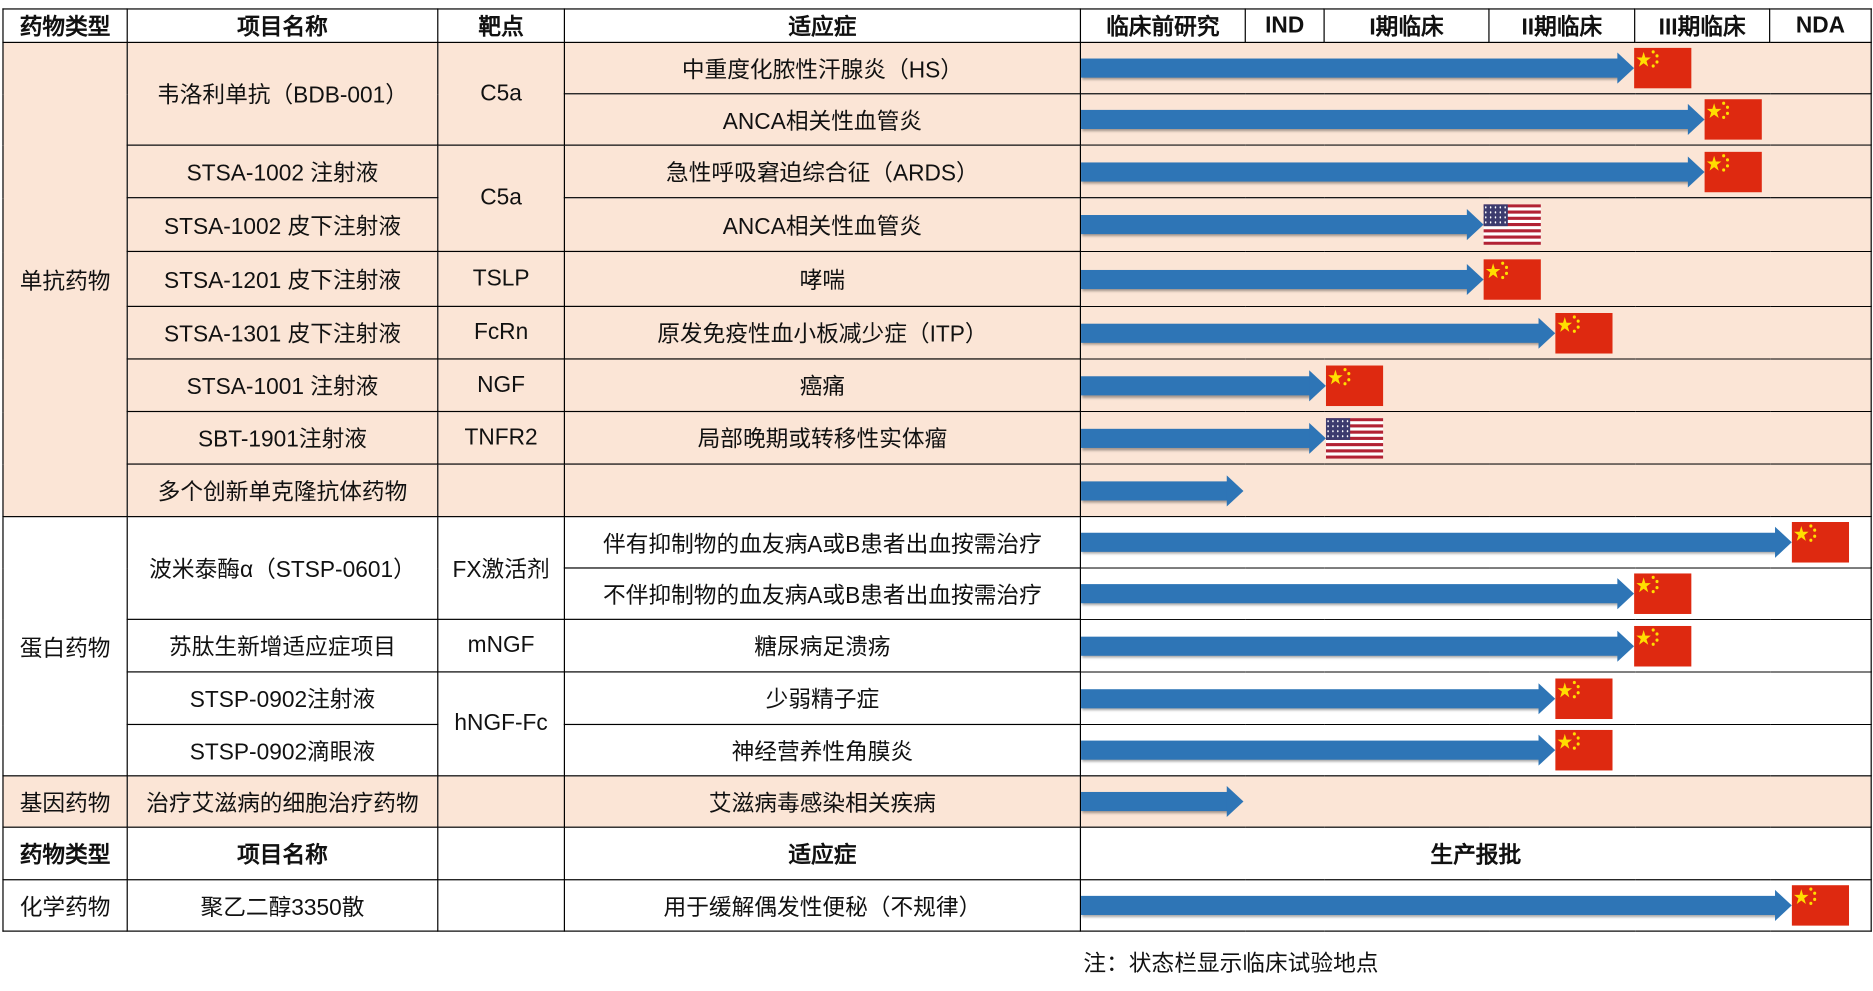 The width and height of the screenshot is (1873, 991). Describe the element at coordinates (65, 279) in the screenshot. I see `cell-type: 单抗药物` at that location.